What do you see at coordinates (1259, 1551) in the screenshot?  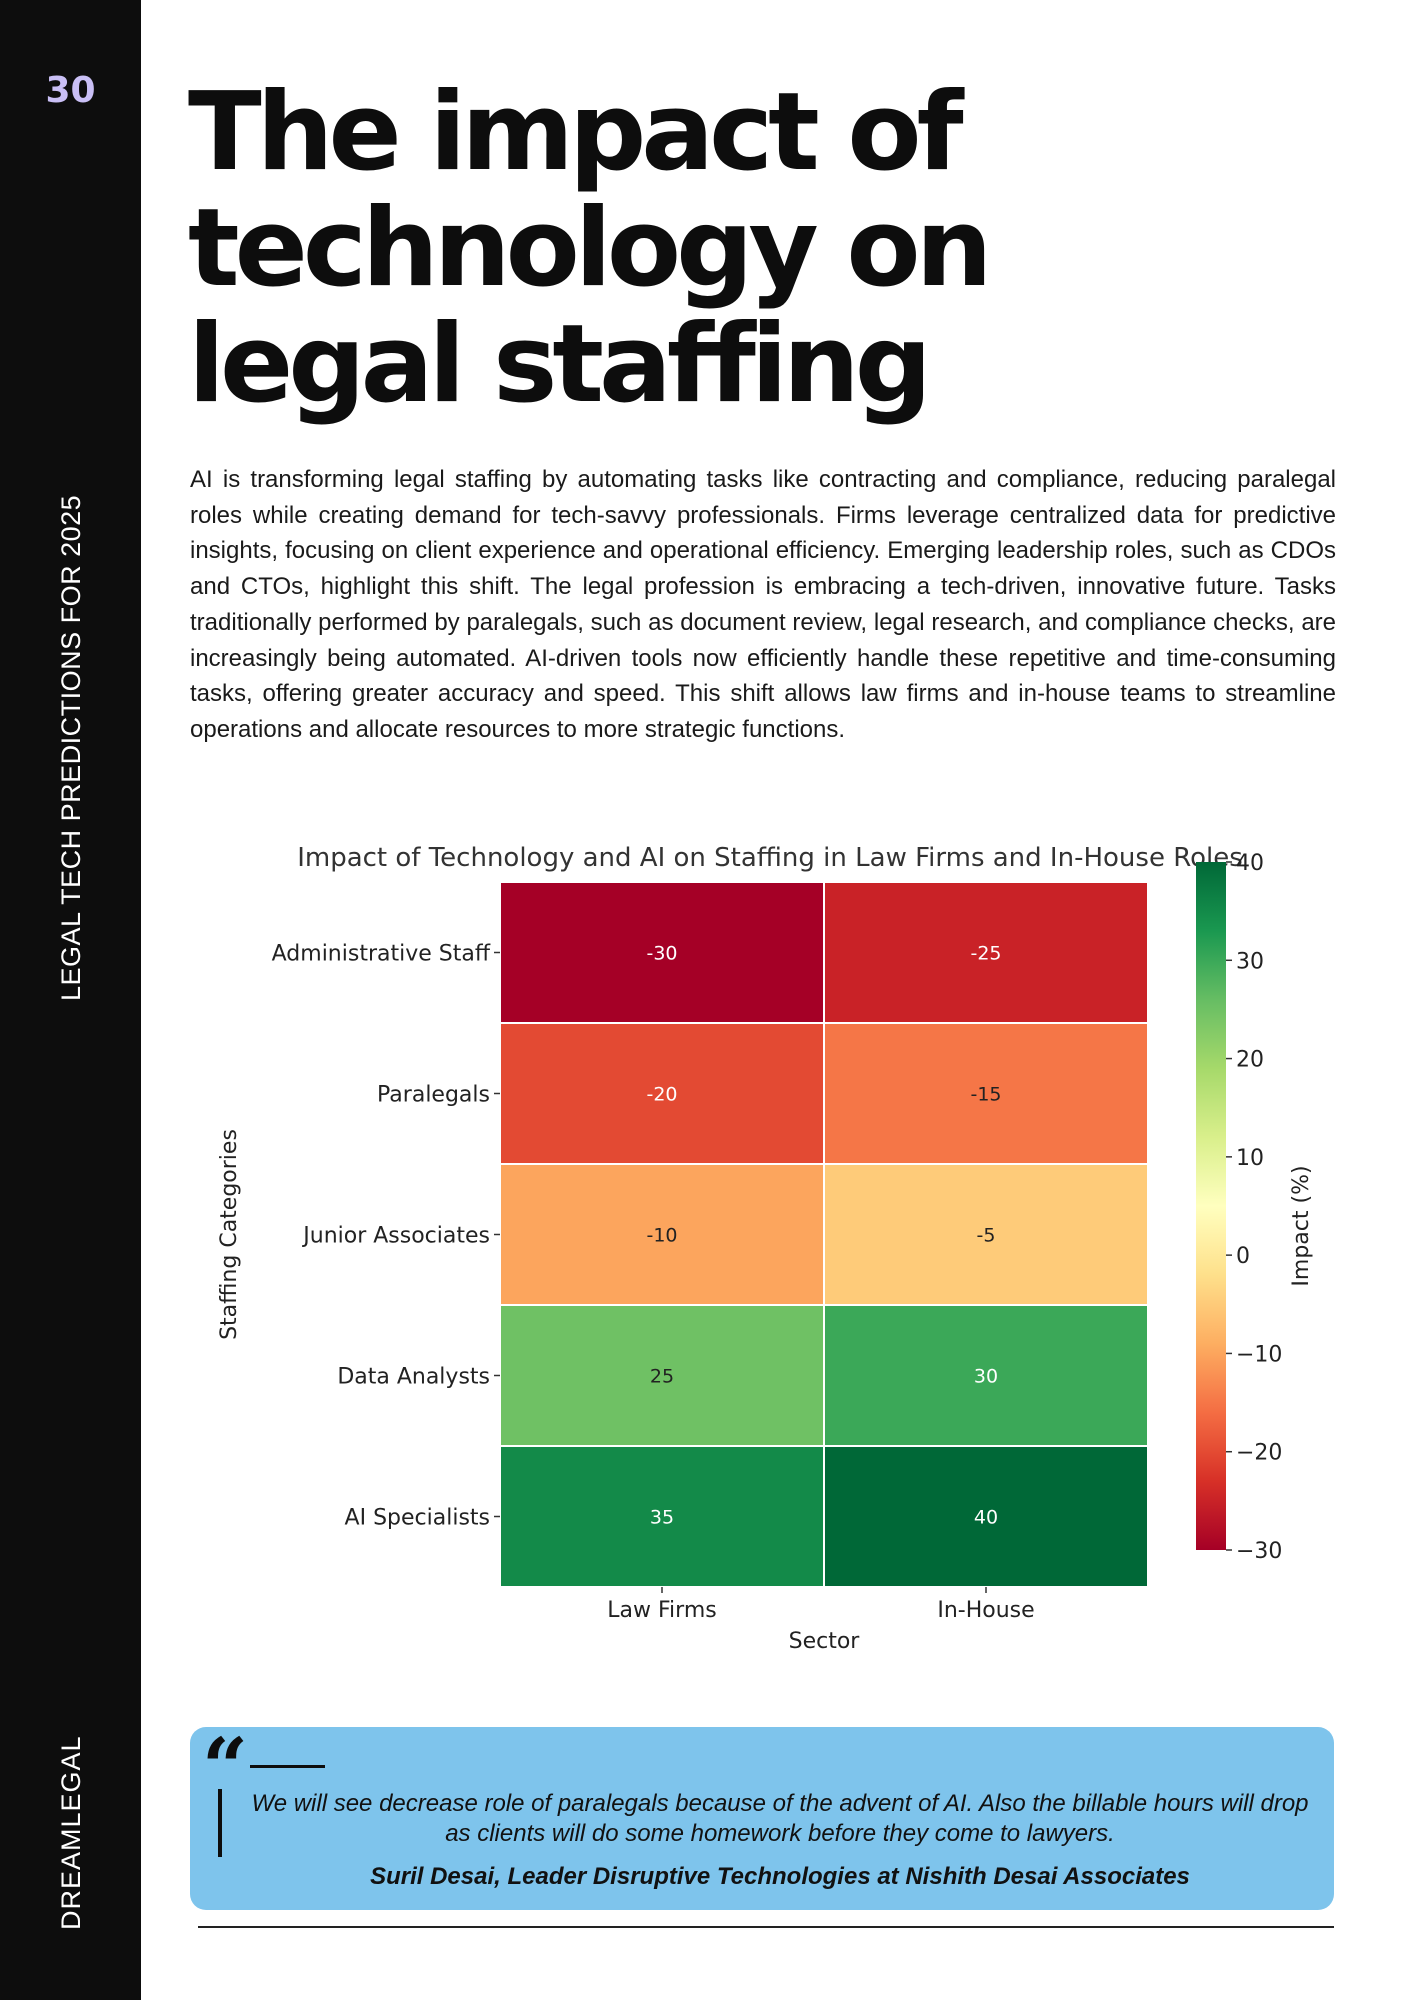 I see `colorbar-tick-label: −30` at bounding box center [1259, 1551].